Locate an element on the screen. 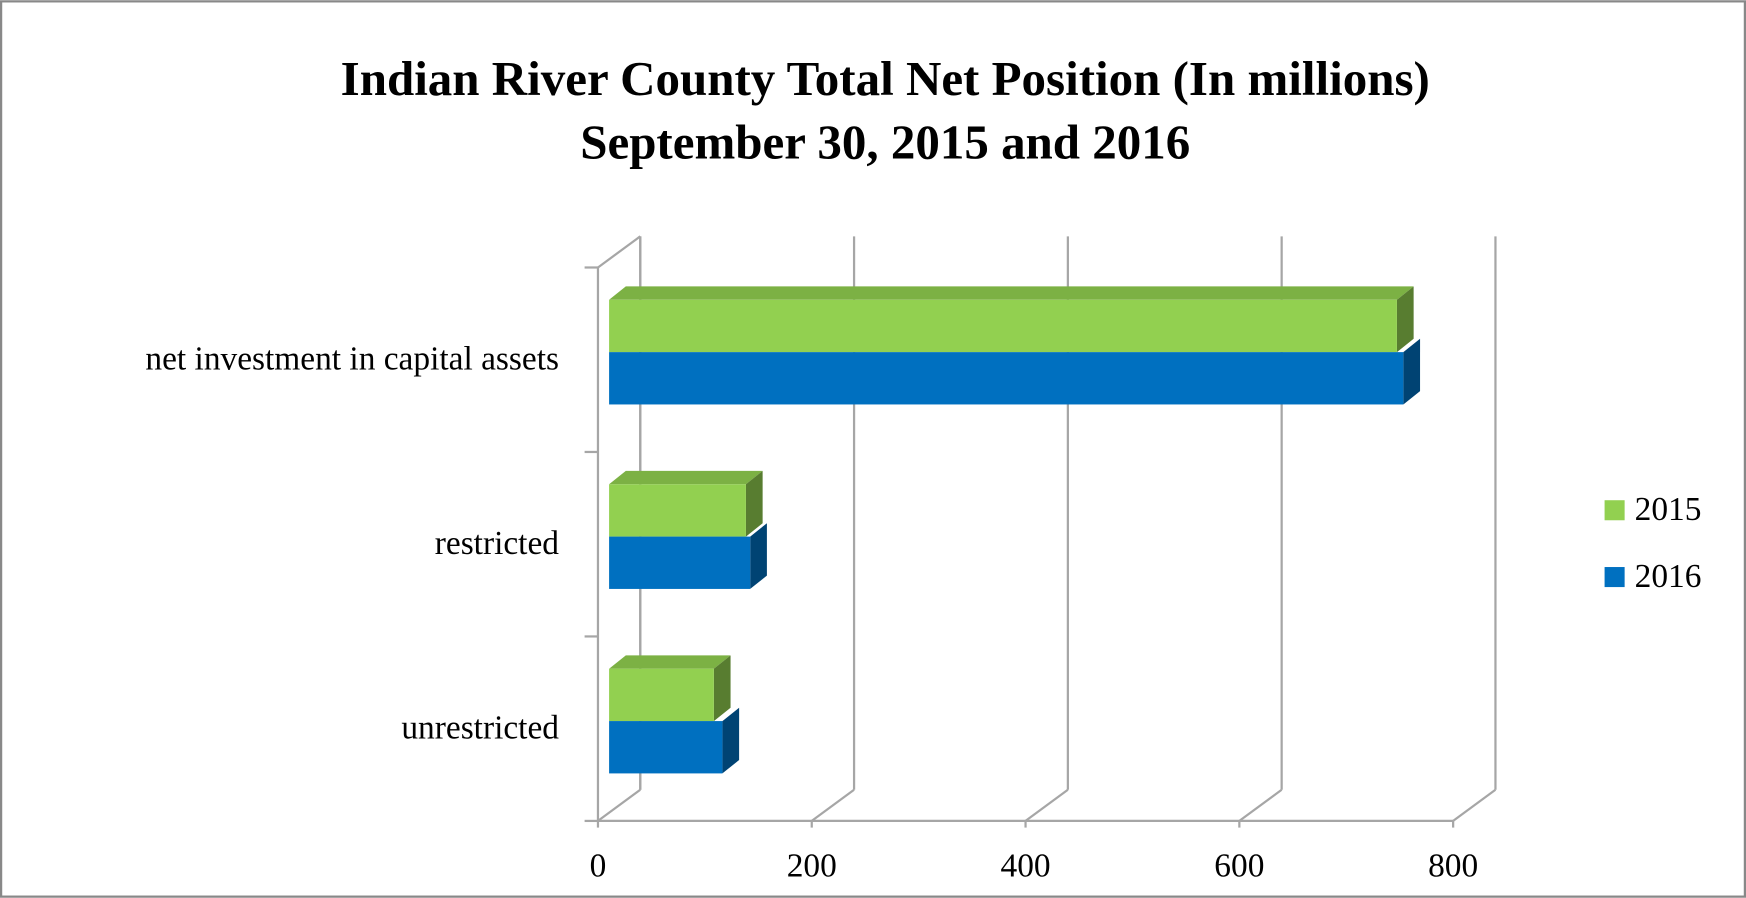  legend-label: 2015 is located at coordinates (1668, 509).